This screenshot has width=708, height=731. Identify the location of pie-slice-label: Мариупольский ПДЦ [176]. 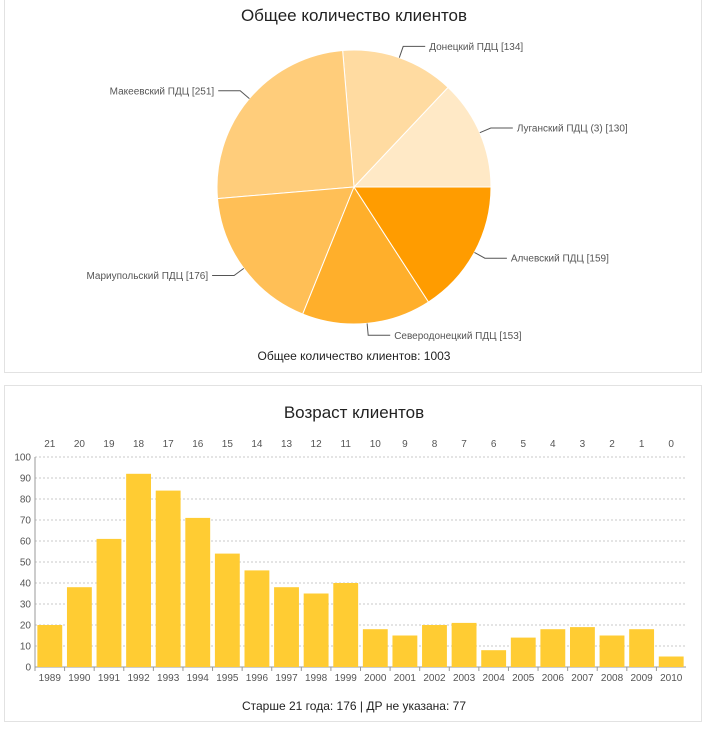
(147, 276).